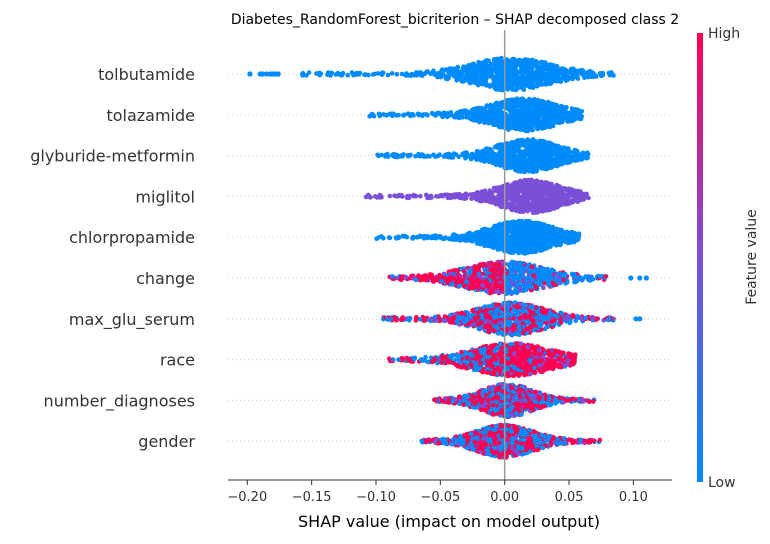 This screenshot has width=770, height=544. Describe the element at coordinates (165, 278) in the screenshot. I see `feature-label: change` at that location.